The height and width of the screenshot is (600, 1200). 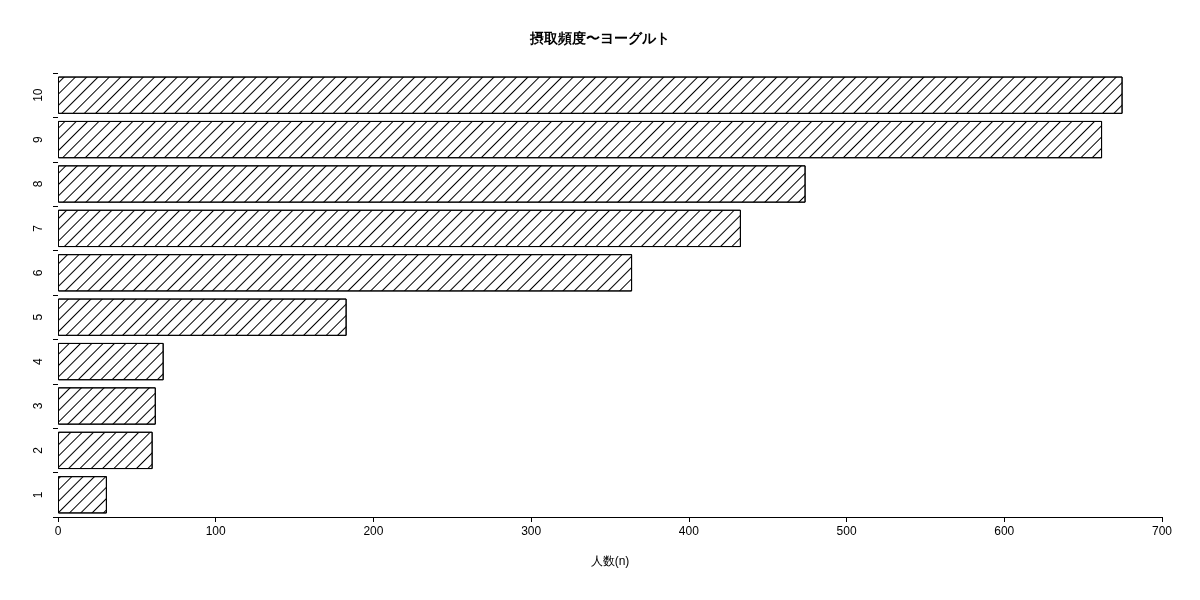 I want to click on y-tick-label: 5, so click(x=38, y=317).